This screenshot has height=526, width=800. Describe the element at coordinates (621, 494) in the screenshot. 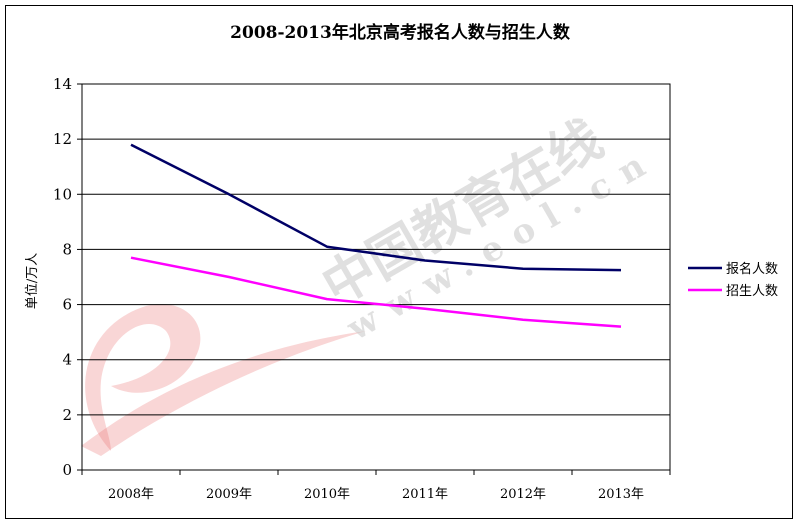

I see `x-tick-label: 2013年` at that location.